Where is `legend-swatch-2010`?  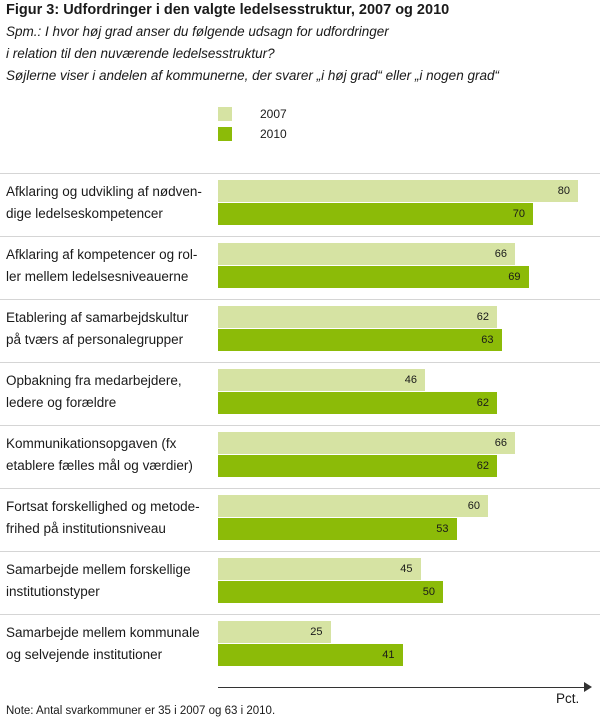
legend-swatch-2010 is located at coordinates (225, 134).